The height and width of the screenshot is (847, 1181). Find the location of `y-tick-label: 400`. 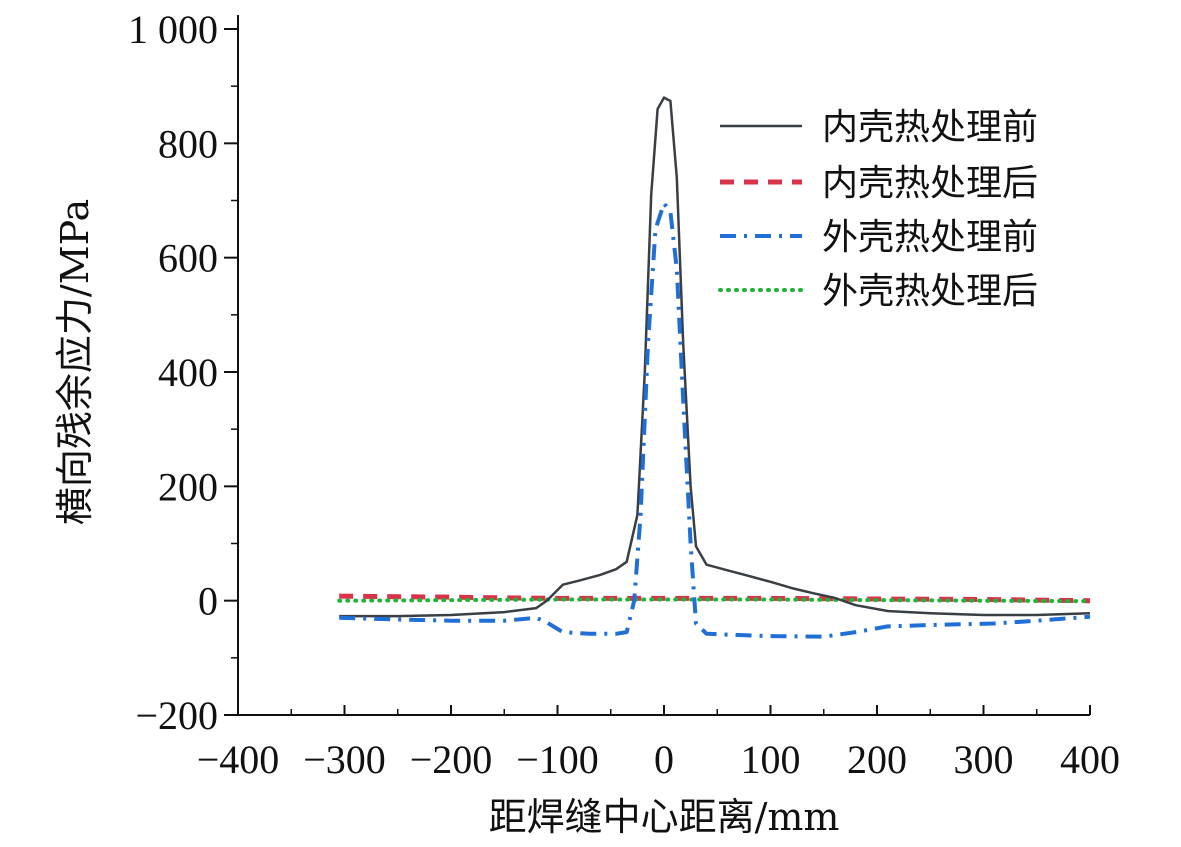

y-tick-label: 400 is located at coordinates (188, 372).